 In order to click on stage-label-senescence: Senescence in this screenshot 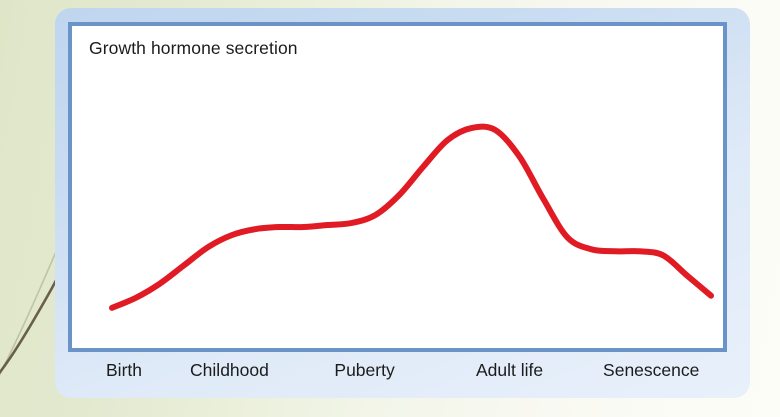, I will do `click(651, 370)`.